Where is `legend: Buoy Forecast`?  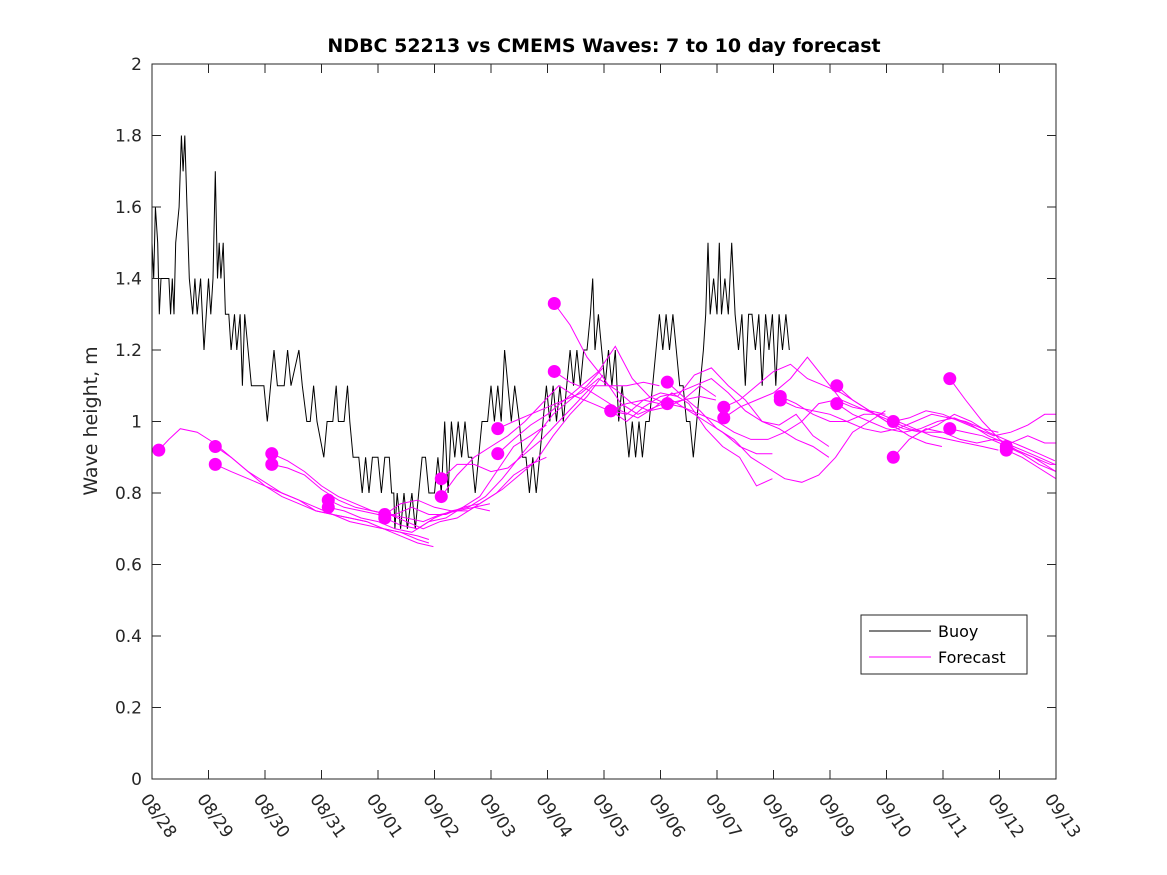 legend: Buoy Forecast is located at coordinates (944, 644).